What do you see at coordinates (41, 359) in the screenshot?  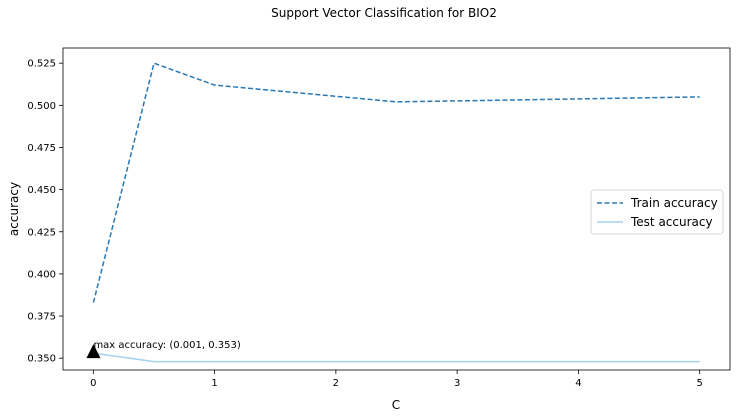 I see `y-tick-label: 0.350` at bounding box center [41, 359].